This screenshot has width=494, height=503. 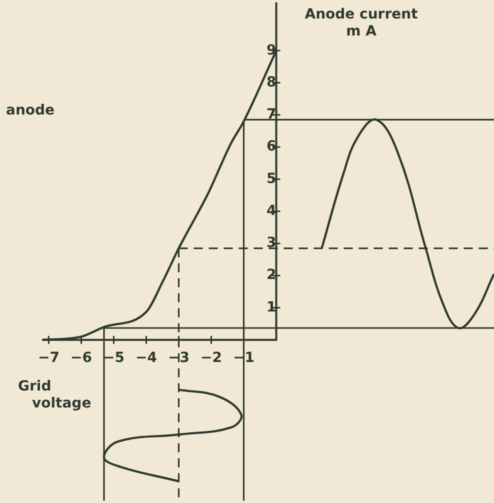 What do you see at coordinates (271, 307) in the screenshot?
I see `y-tick-label: 1` at bounding box center [271, 307].